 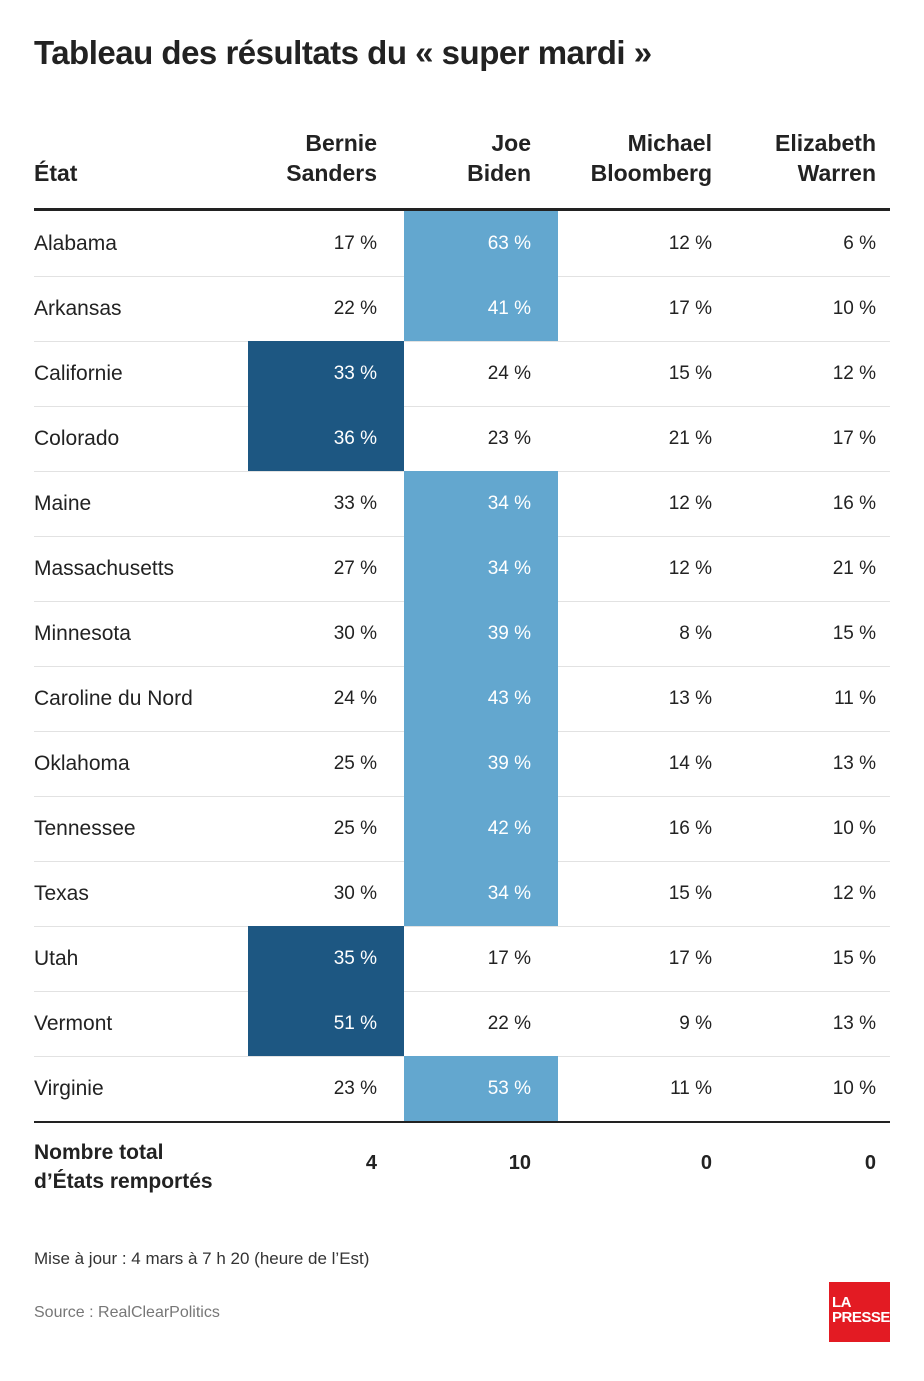 I want to click on header-bloomberg-line2: Bloomberg, so click(x=651, y=173).